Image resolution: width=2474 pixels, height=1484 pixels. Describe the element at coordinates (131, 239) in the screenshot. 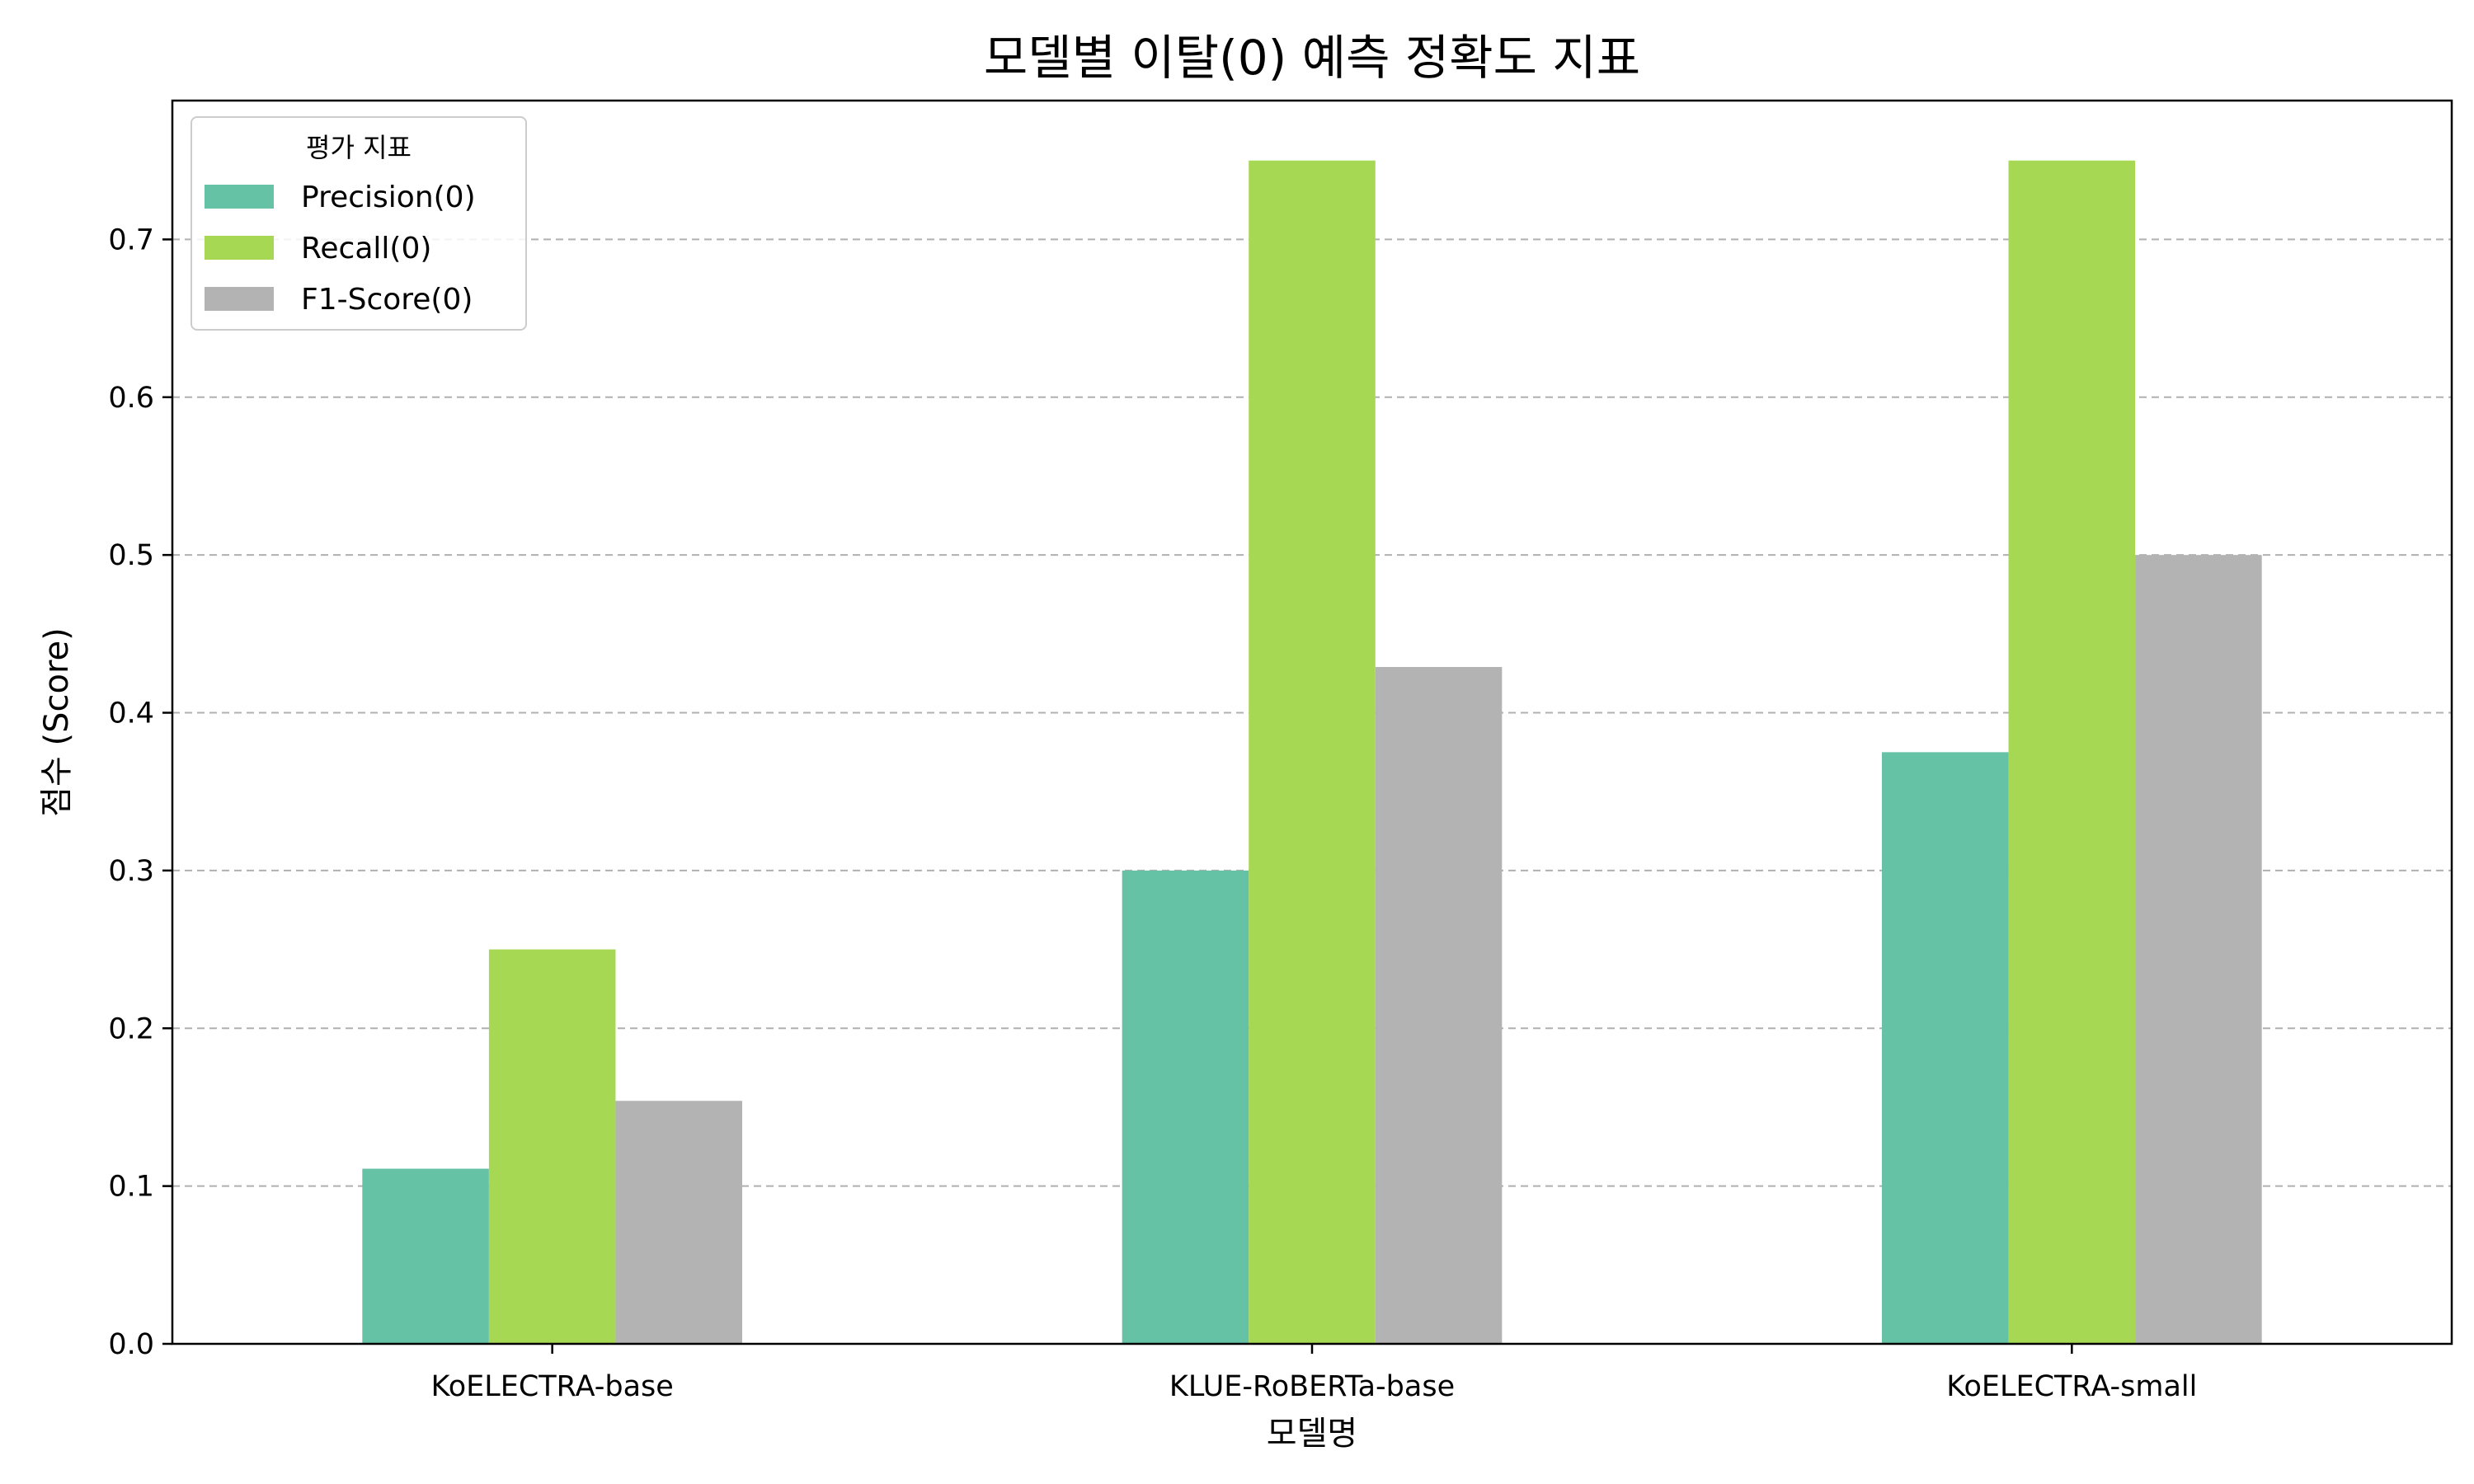

I see `y-tick-label: 0.7` at that location.